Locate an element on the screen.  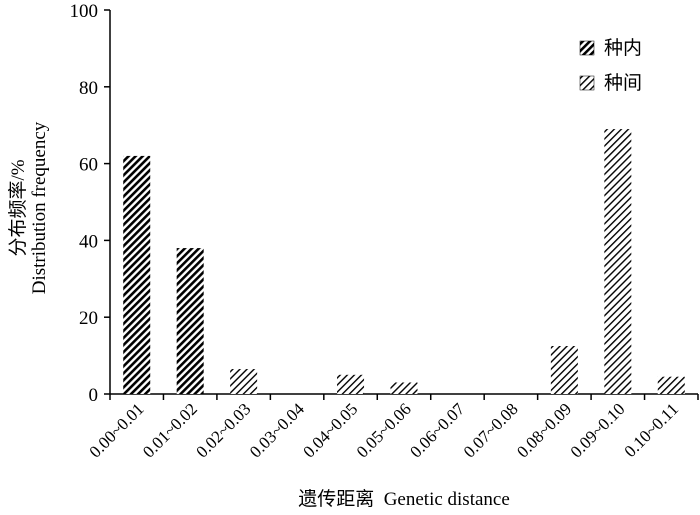
x-tick-label: 0.06~0.07 is located at coordinates (437, 430).